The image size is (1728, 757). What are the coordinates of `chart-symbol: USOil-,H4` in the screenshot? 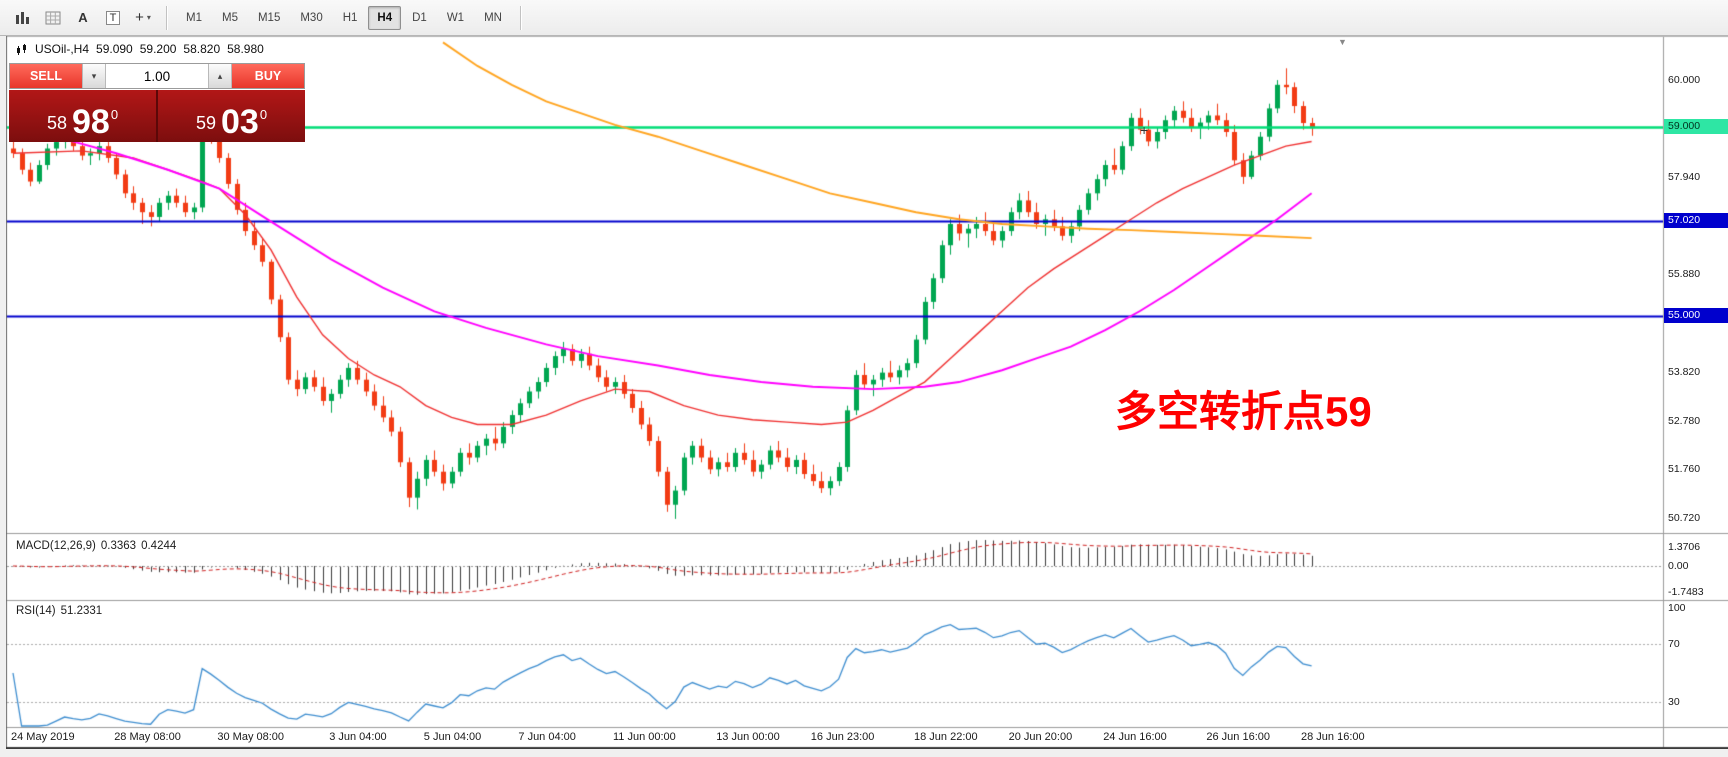 It's located at (62, 49).